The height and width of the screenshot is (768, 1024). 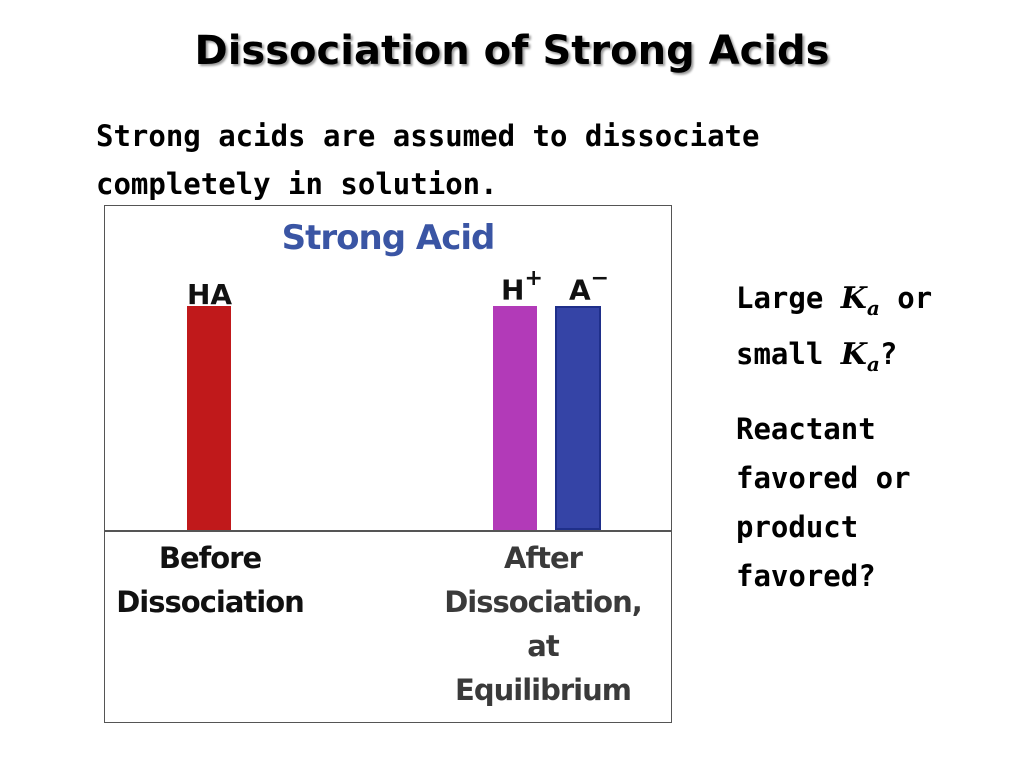 I want to click on bar-a-minus, so click(x=578, y=418).